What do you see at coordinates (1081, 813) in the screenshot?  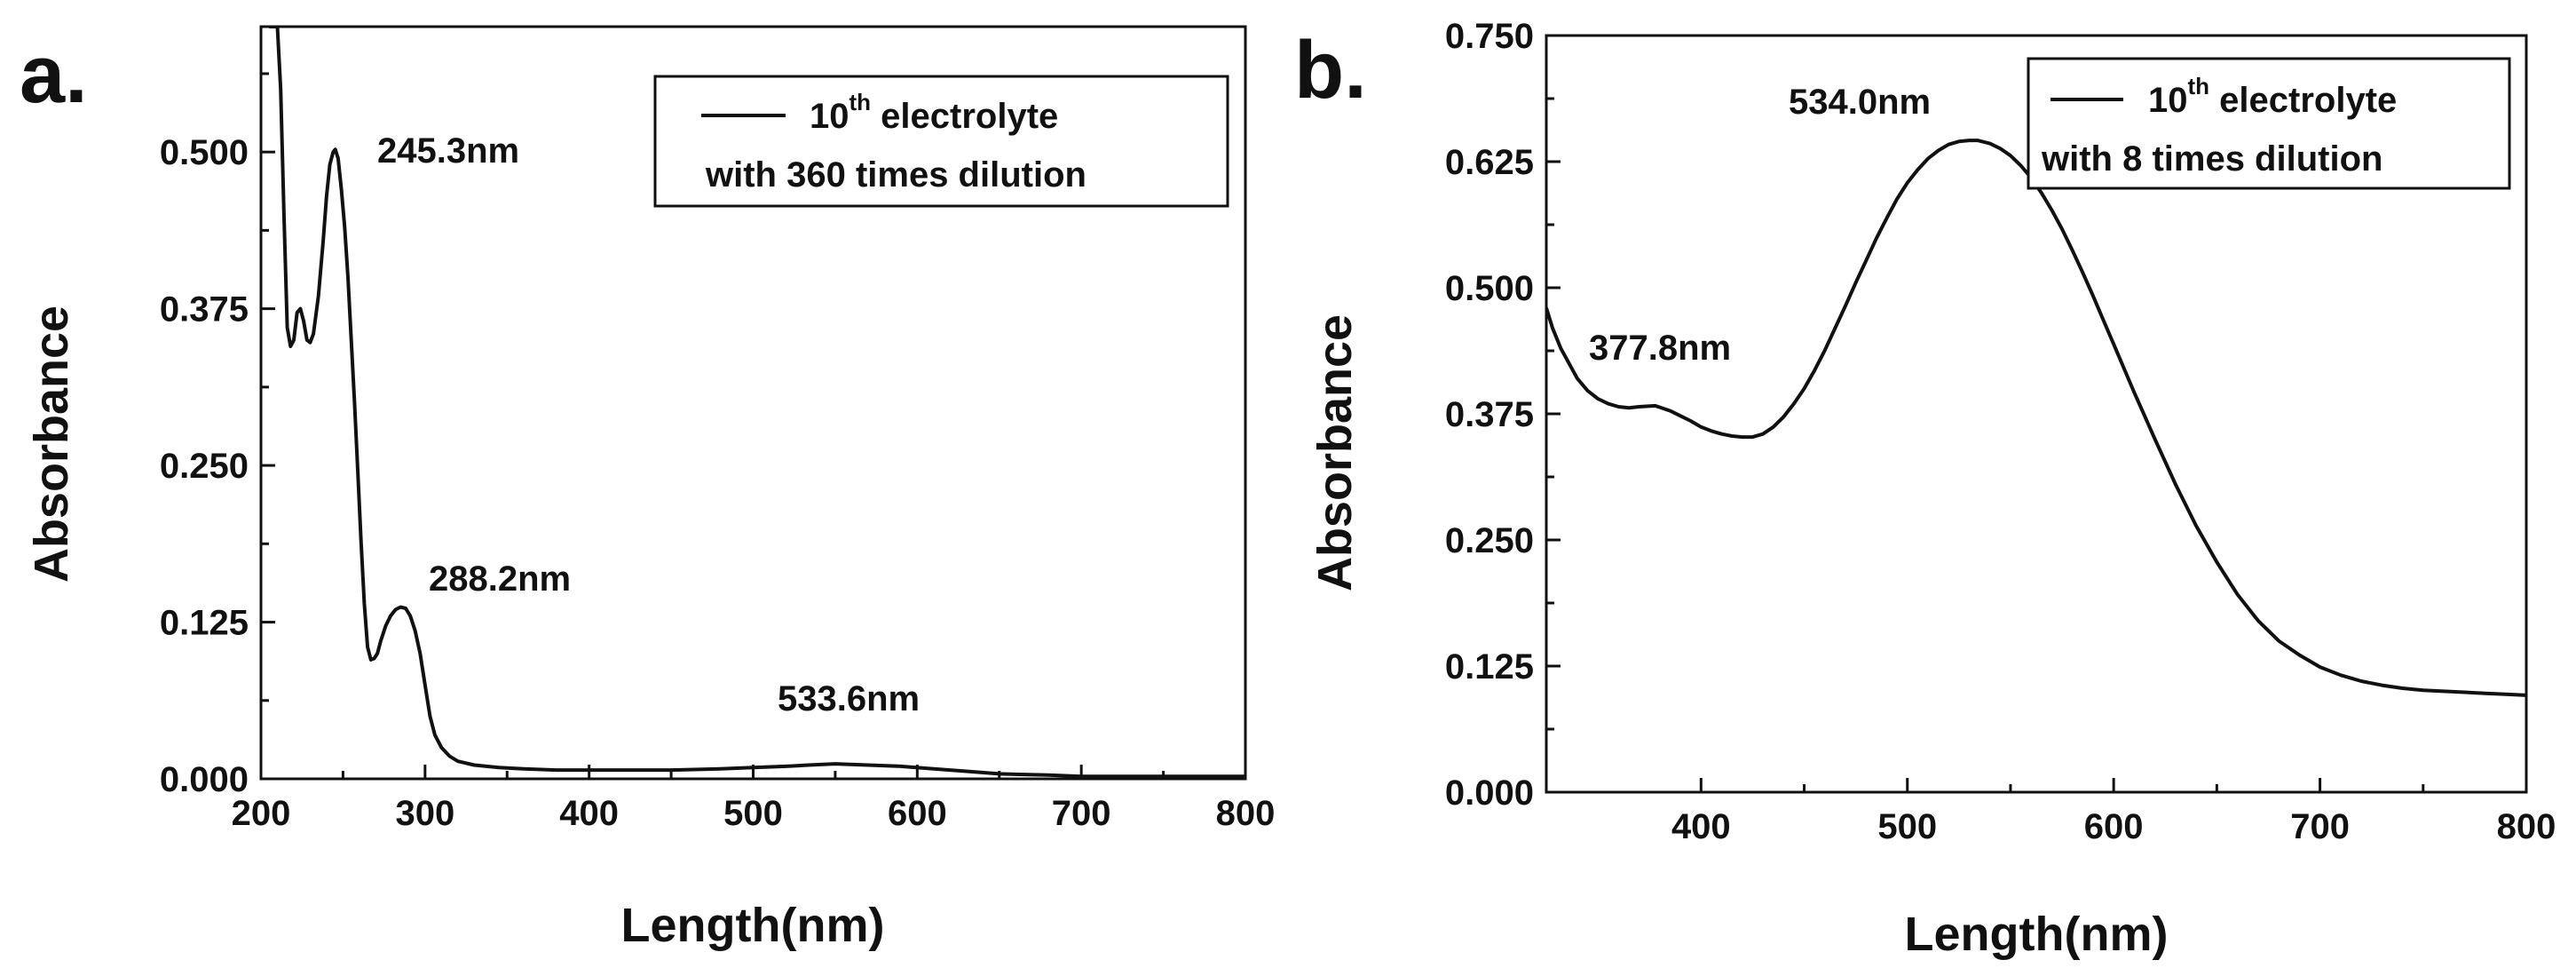 I see `panel-a-x-tick-label: 700` at bounding box center [1081, 813].